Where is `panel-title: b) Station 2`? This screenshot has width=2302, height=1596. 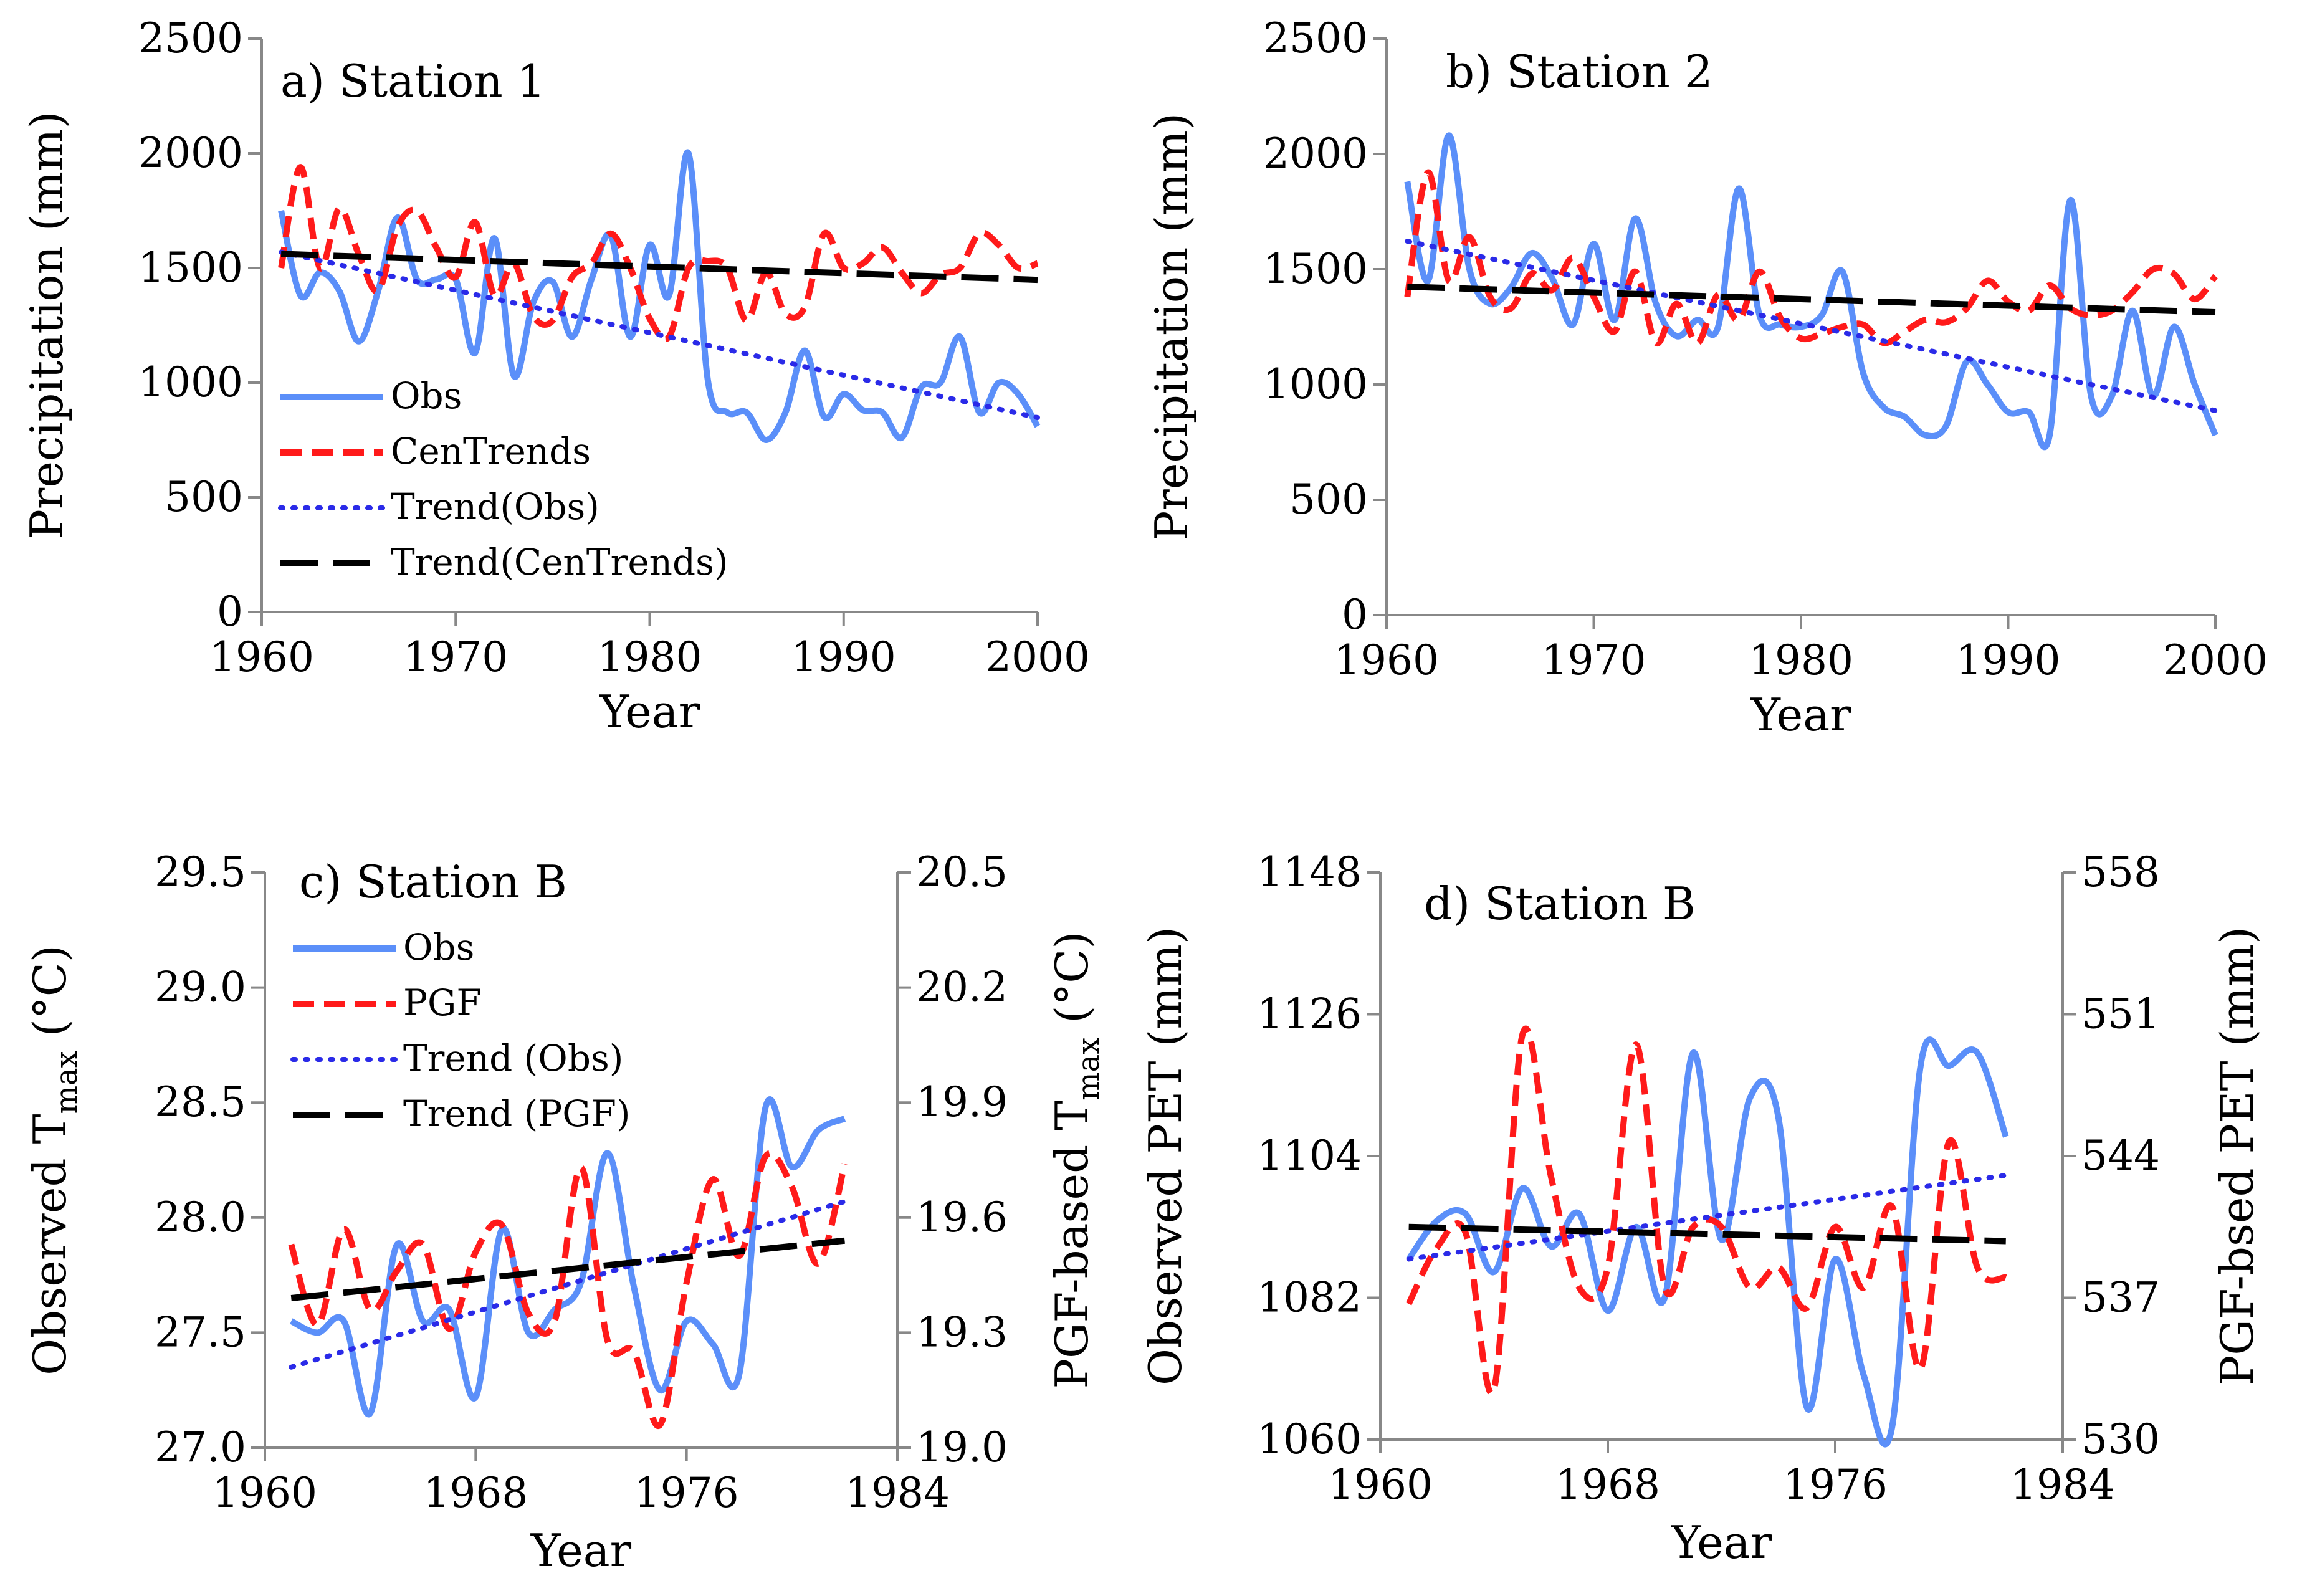
panel-title: b) Station 2 is located at coordinates (1580, 71).